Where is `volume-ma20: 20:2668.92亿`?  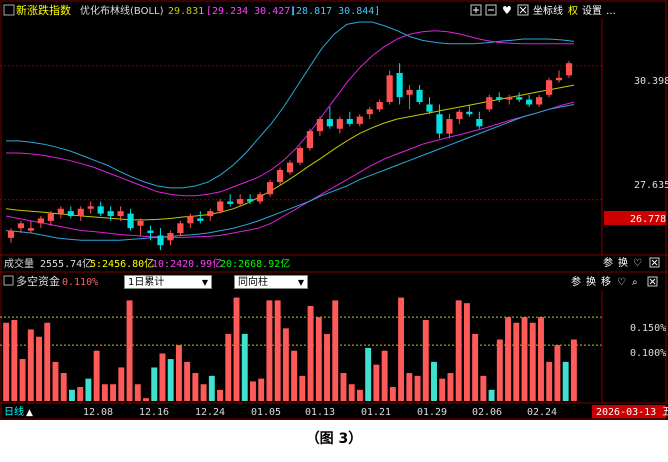
volume-ma20: 20:2668.92亿 is located at coordinates (255, 263).